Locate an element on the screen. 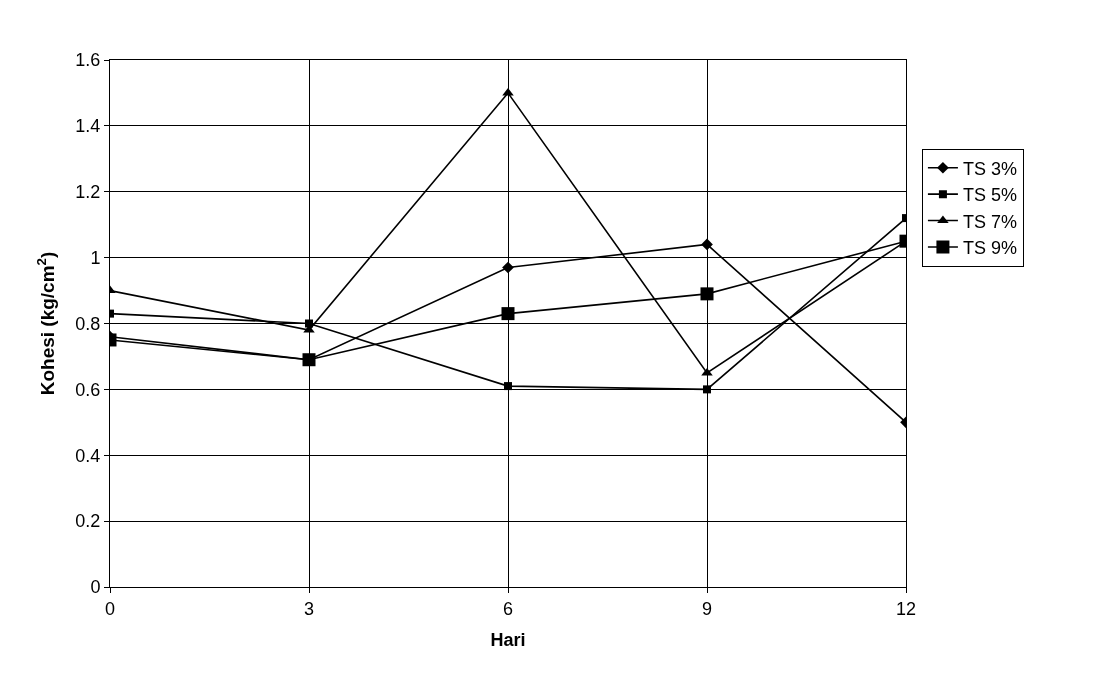 Image resolution: width=1096 pixels, height=682 pixels. y-tick-label: 0.2 is located at coordinates (88, 521).